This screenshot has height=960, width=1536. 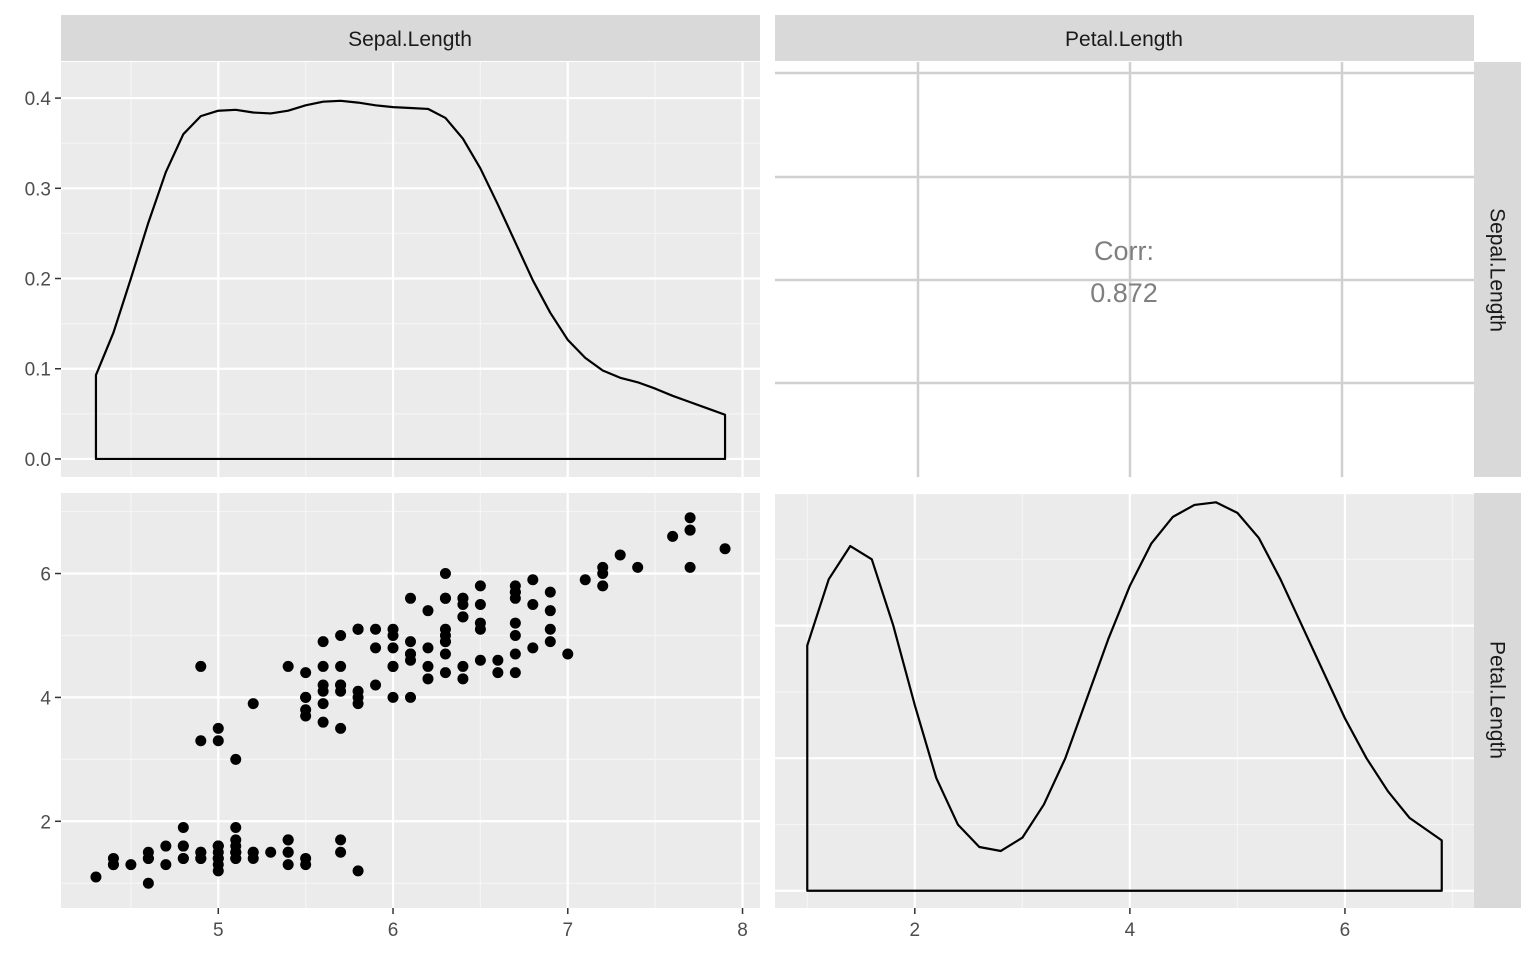 I want to click on x-tick-label: 5, so click(x=218, y=930).